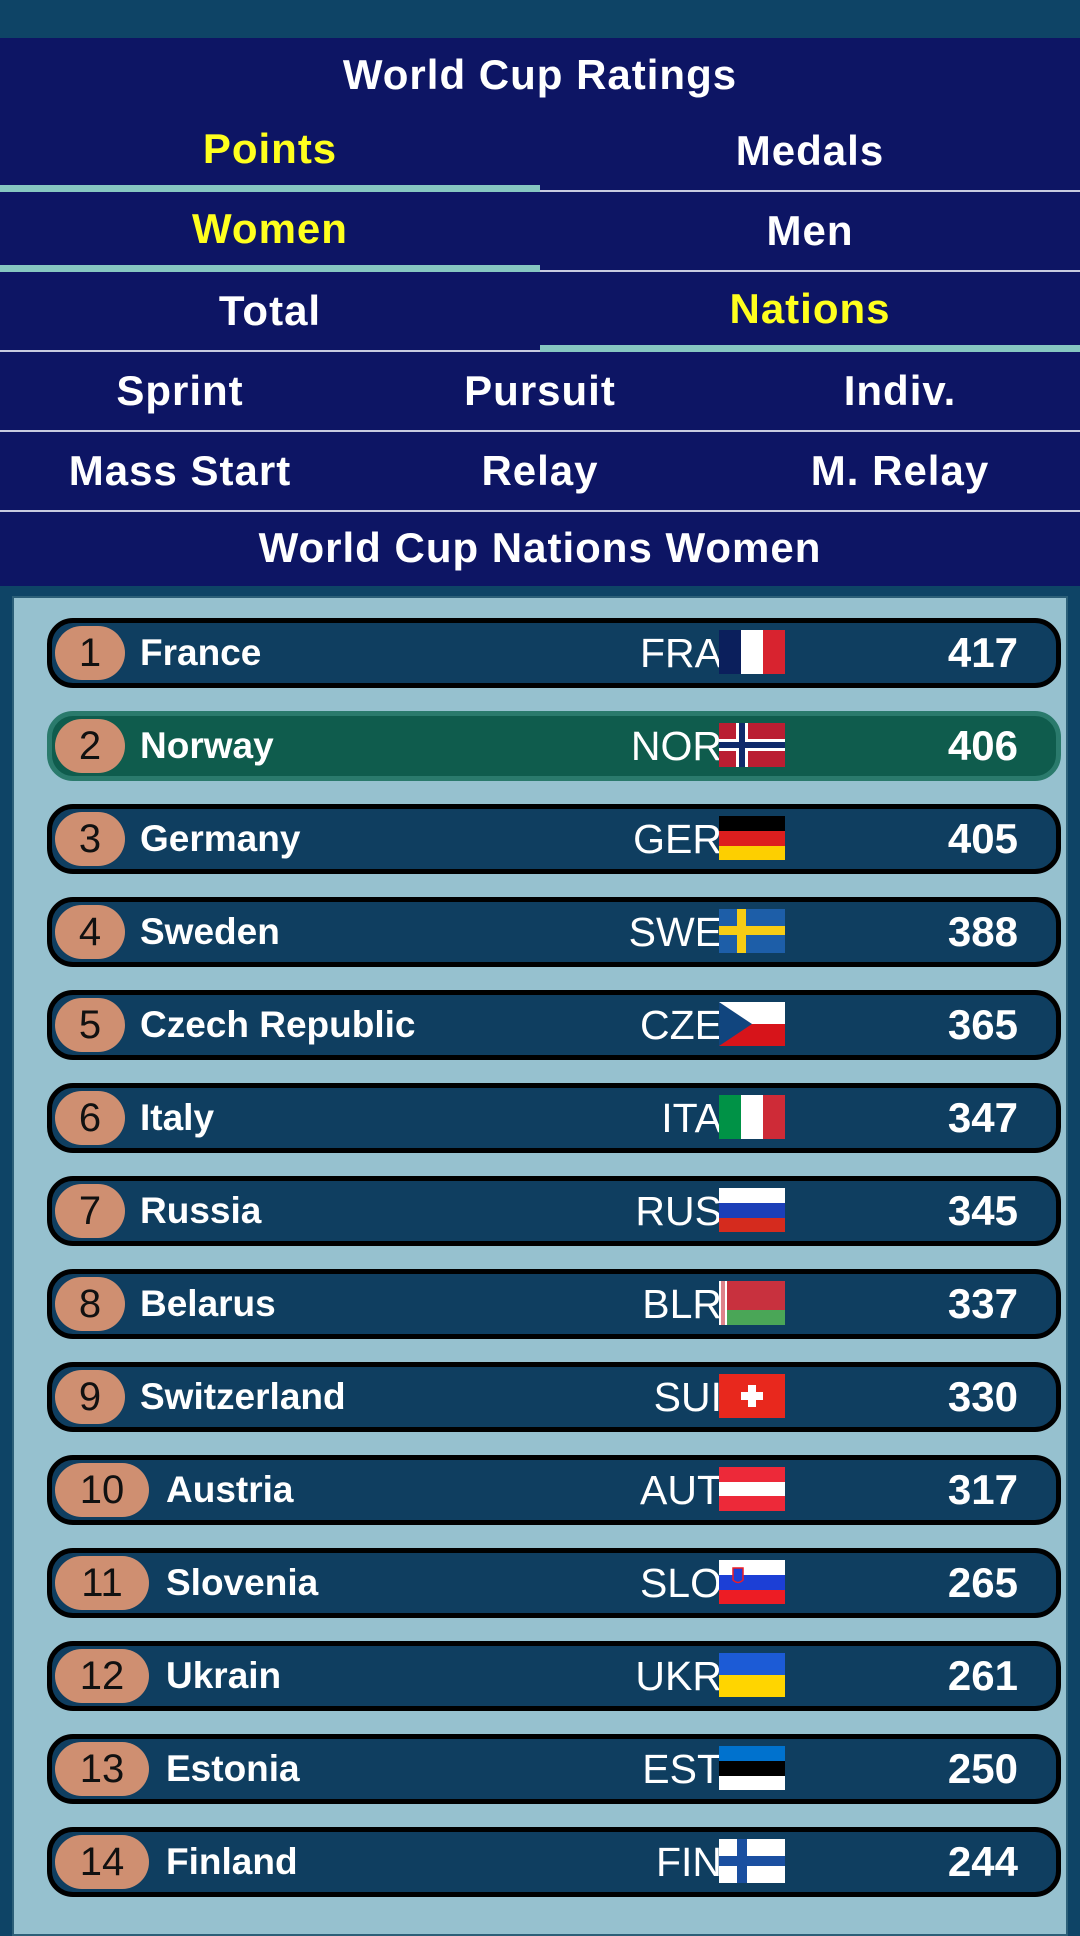 The image size is (1080, 1936). Describe the element at coordinates (682, 1769) in the screenshot. I see `country-code: EST` at that location.